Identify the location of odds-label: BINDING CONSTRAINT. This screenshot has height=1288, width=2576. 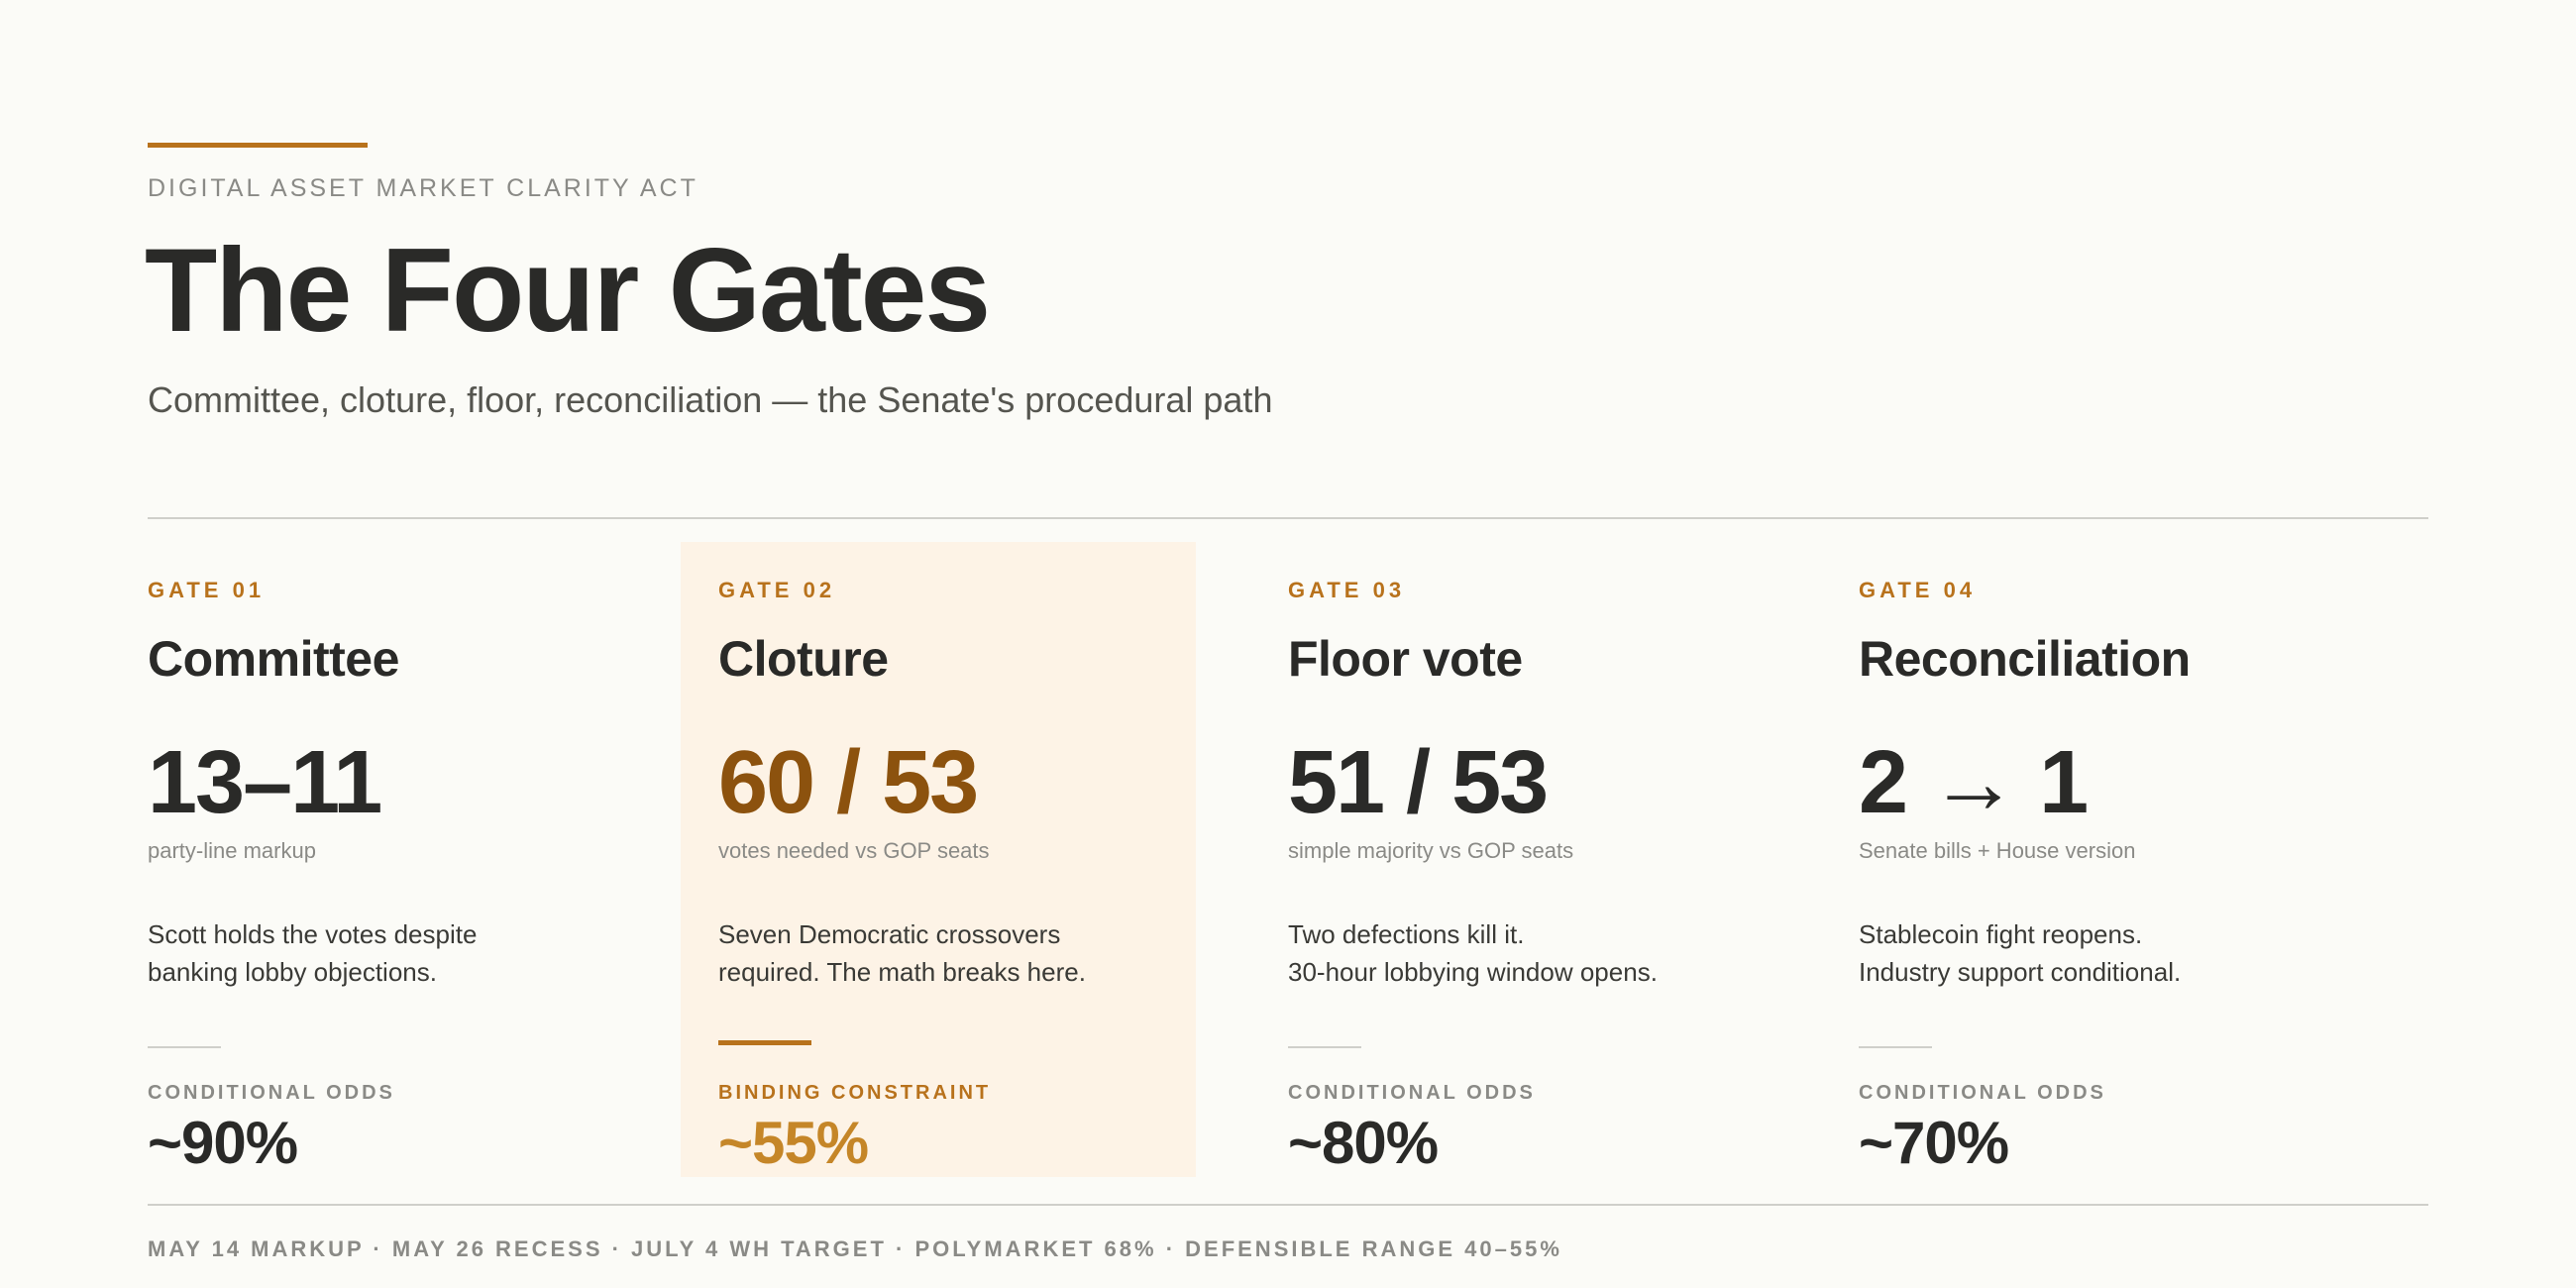
(855, 1093).